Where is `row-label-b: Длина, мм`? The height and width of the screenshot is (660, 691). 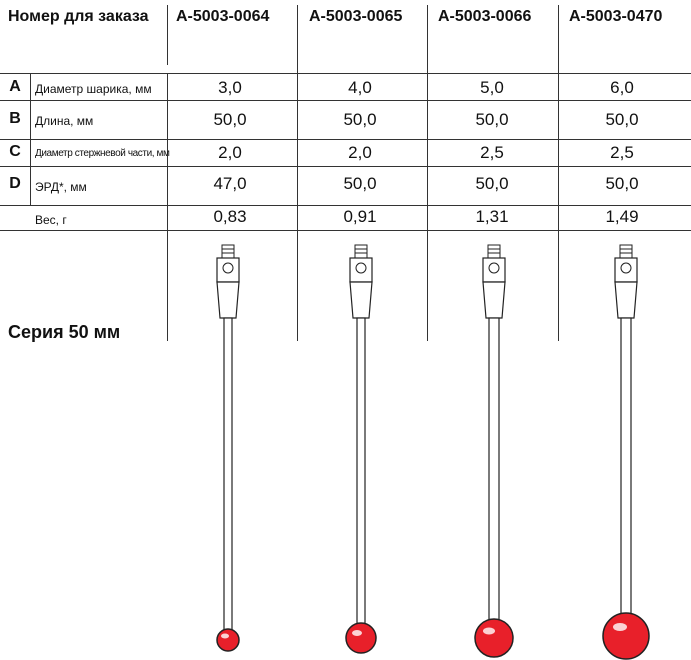 row-label-b: Длина, мм is located at coordinates (64, 121).